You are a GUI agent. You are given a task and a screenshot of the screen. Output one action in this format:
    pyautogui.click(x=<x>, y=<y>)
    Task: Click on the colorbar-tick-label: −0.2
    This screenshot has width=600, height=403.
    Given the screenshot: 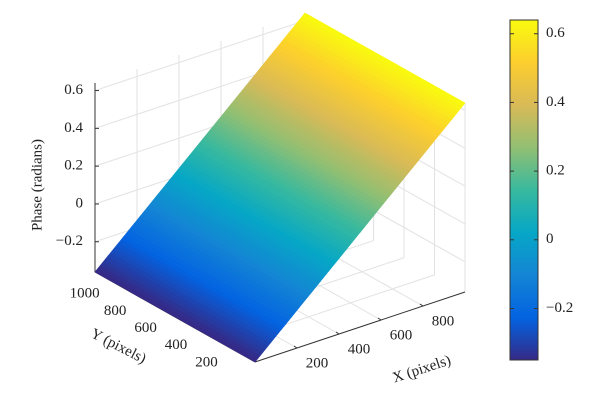 What is the action you would take?
    pyautogui.click(x=559, y=308)
    